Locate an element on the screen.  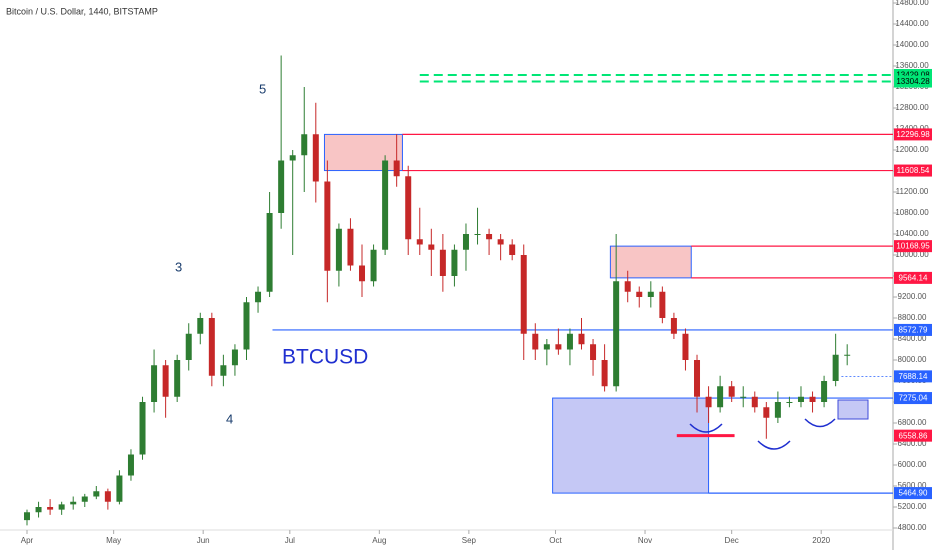
y-tick-label: 14400.00 is located at coordinates (912, 23).